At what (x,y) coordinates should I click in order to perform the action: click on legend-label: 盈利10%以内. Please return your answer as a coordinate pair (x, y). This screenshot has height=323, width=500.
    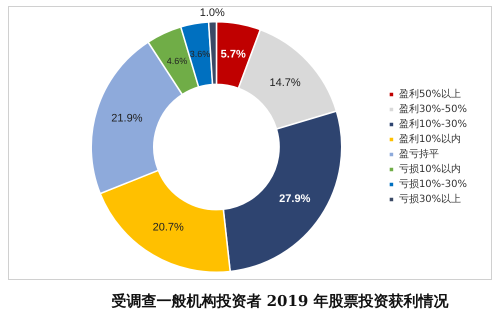
    Looking at the image, I should click on (430, 139).